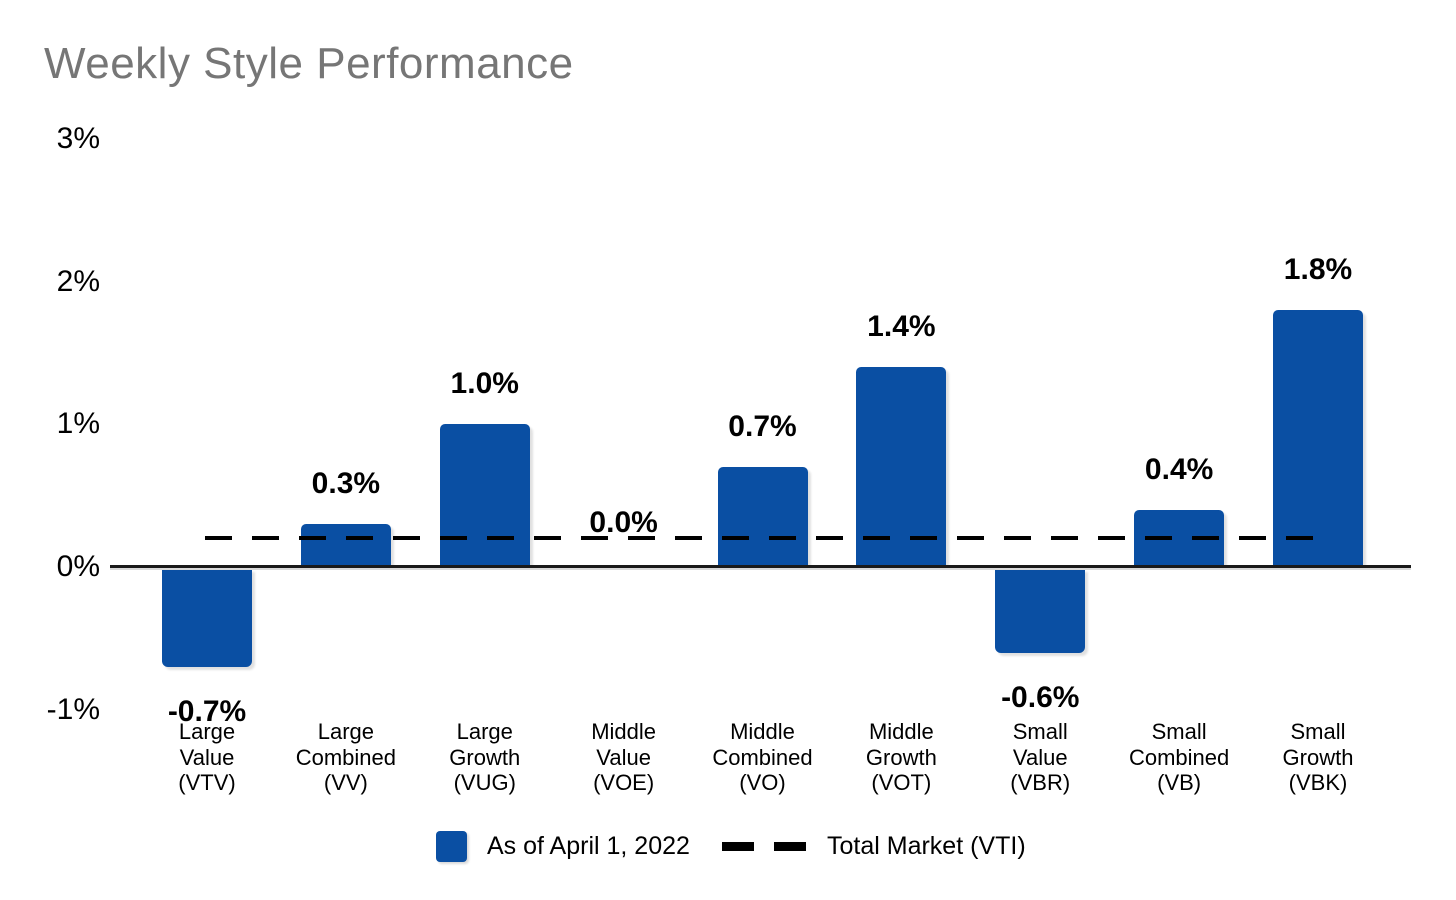 This screenshot has width=1456, height=900. Describe the element at coordinates (484, 384) in the screenshot. I see `value-label-VUG: 1.0%` at that location.